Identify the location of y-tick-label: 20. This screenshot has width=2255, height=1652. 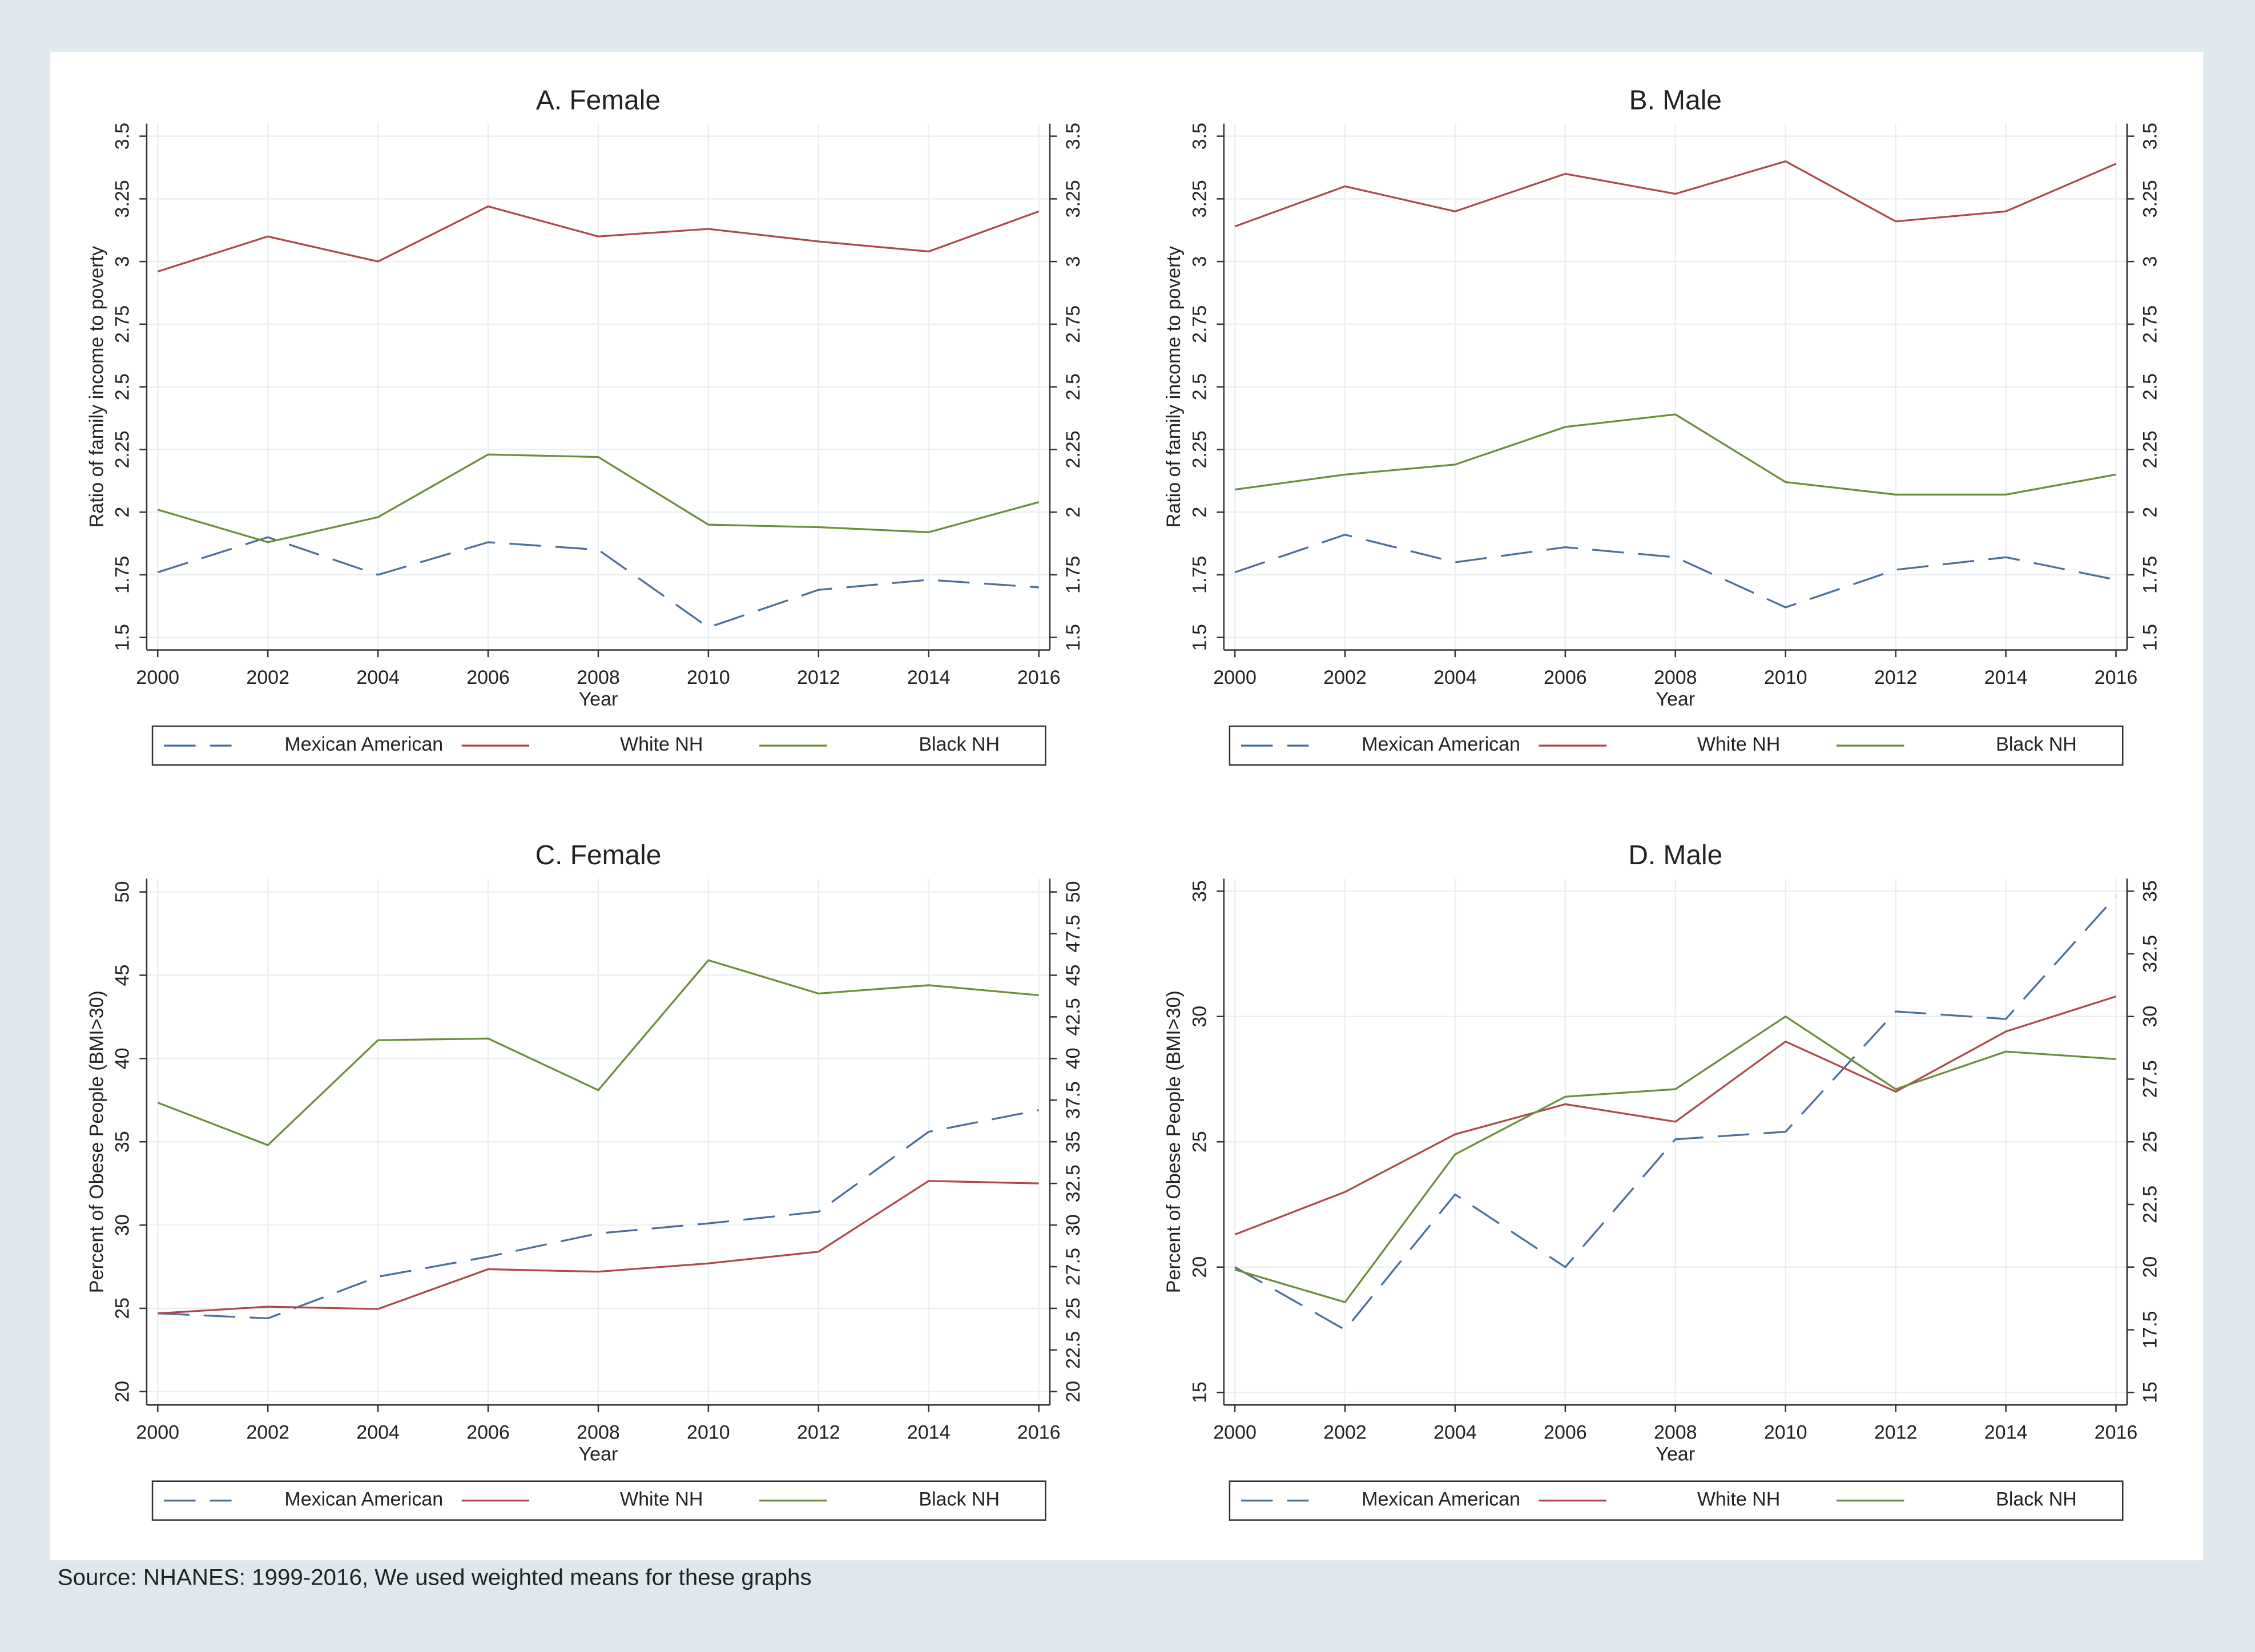
(123, 1392).